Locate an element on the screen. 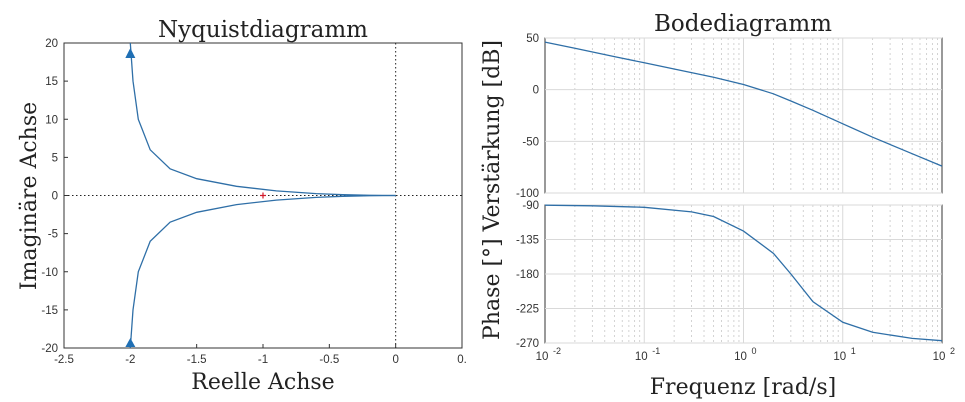 Image resolution: width=965 pixels, height=402 pixels. nyquist-branch-lower is located at coordinates (262, 271).